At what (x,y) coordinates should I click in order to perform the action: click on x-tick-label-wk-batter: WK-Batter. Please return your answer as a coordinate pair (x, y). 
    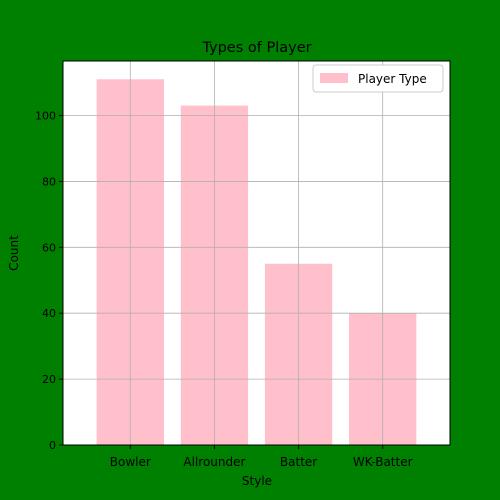
    Looking at the image, I should click on (383, 462).